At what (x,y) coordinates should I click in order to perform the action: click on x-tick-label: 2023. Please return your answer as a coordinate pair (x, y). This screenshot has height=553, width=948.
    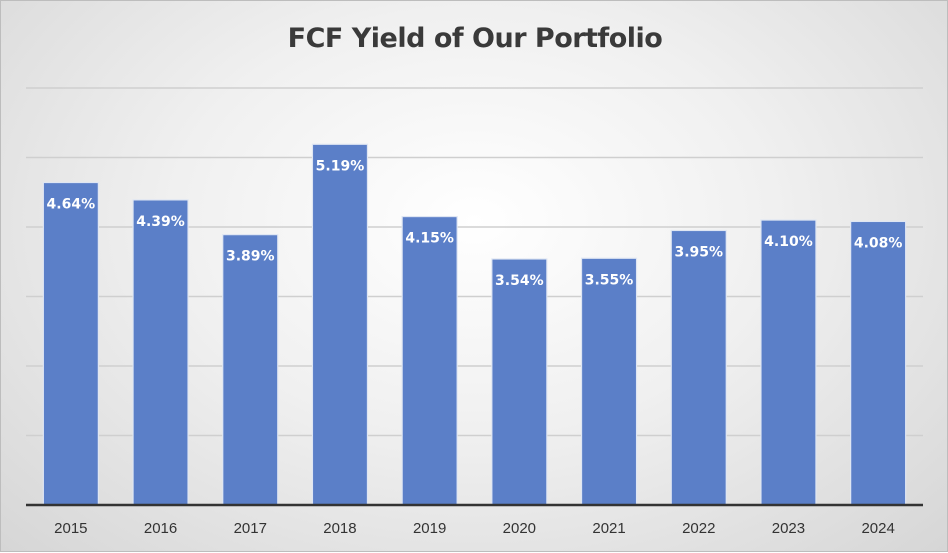
    Looking at the image, I should click on (788, 528).